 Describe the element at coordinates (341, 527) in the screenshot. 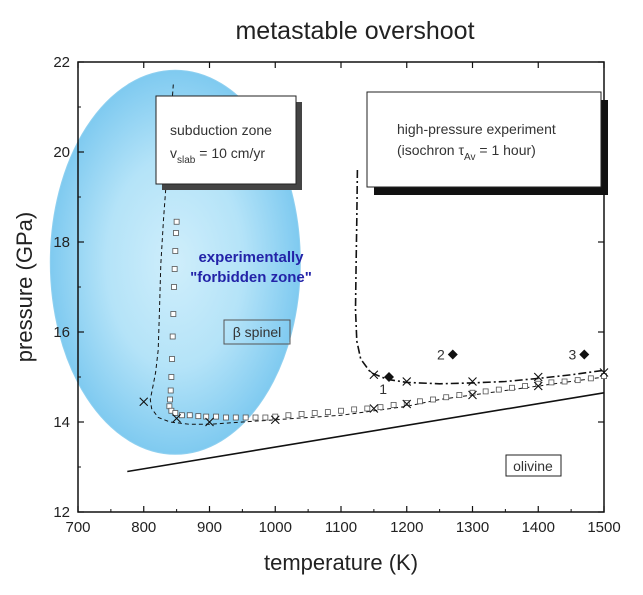

I see `x-tick-label: 1100` at that location.